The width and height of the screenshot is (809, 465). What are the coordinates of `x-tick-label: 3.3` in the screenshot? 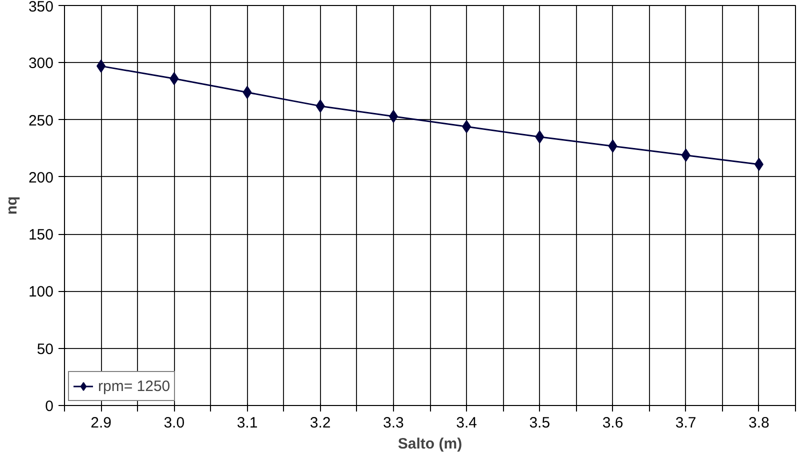 It's located at (393, 423).